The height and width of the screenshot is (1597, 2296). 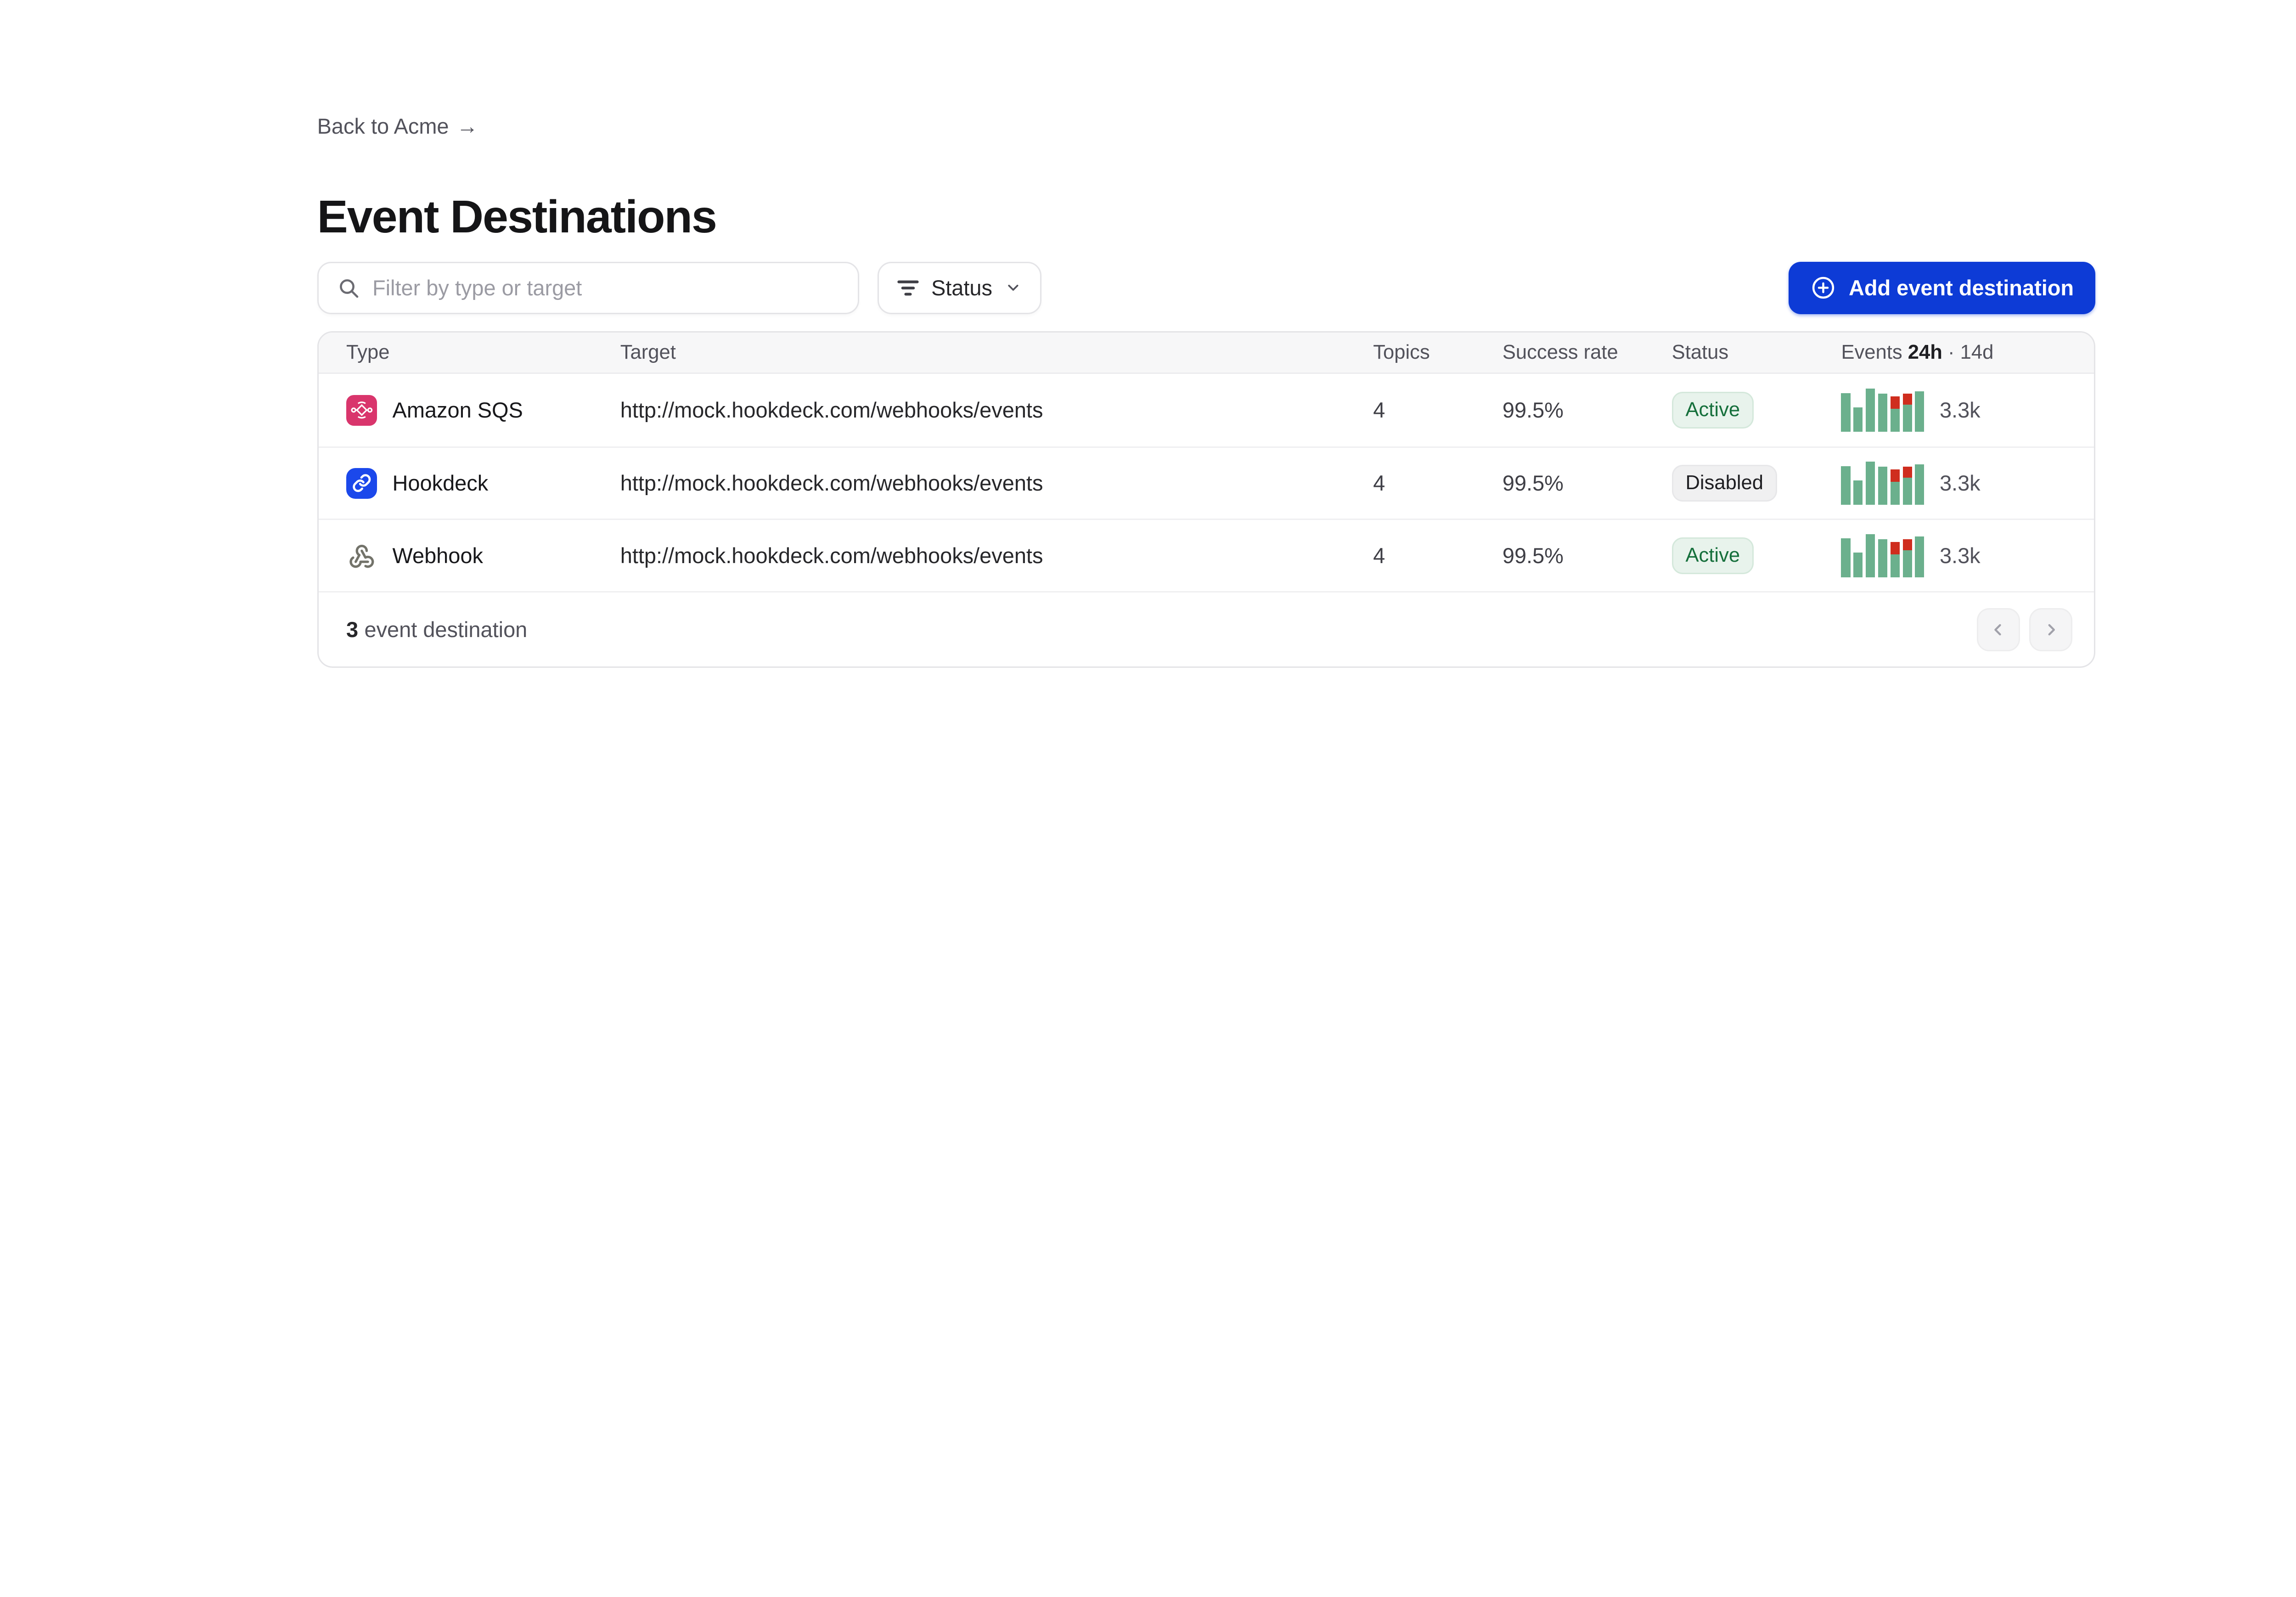 I want to click on amazon-sqs-icon, so click(x=361, y=410).